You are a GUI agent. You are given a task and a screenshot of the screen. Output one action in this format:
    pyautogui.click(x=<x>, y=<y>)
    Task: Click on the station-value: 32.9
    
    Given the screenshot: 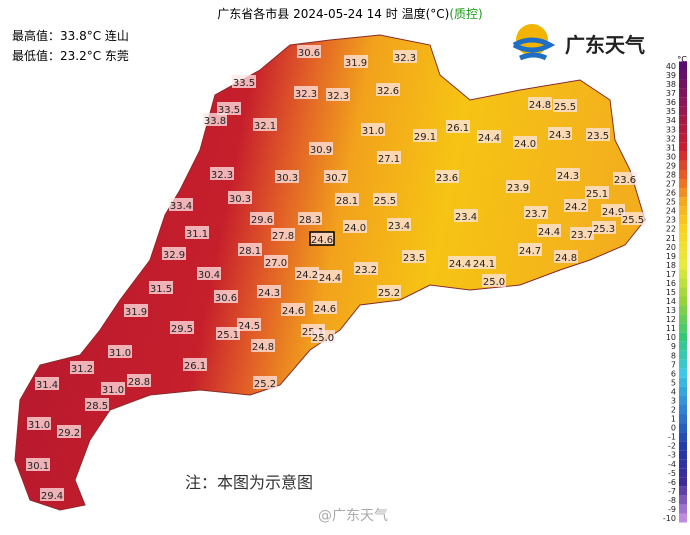 What is the action you would take?
    pyautogui.click(x=174, y=255)
    